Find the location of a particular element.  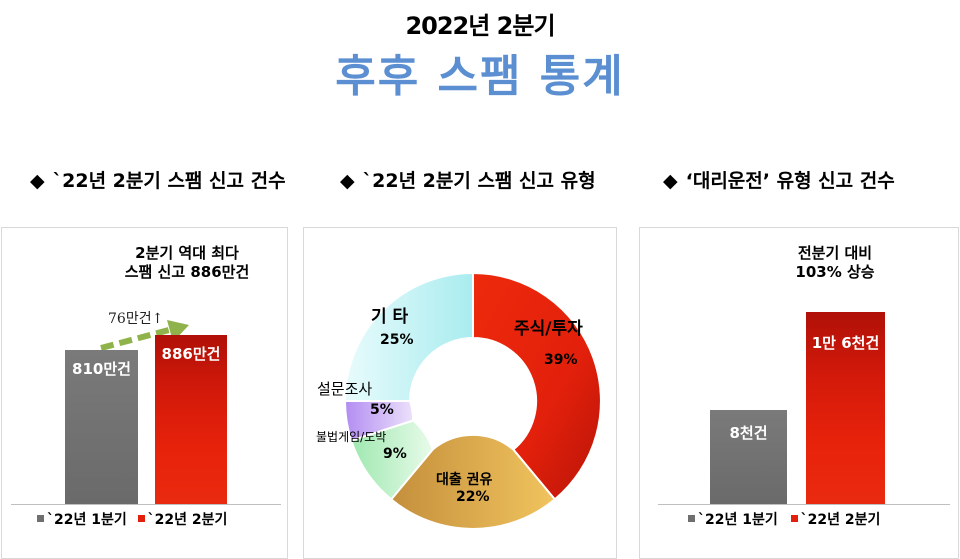

annotation-line: 2분기 역대 최다 is located at coordinates (187, 253).